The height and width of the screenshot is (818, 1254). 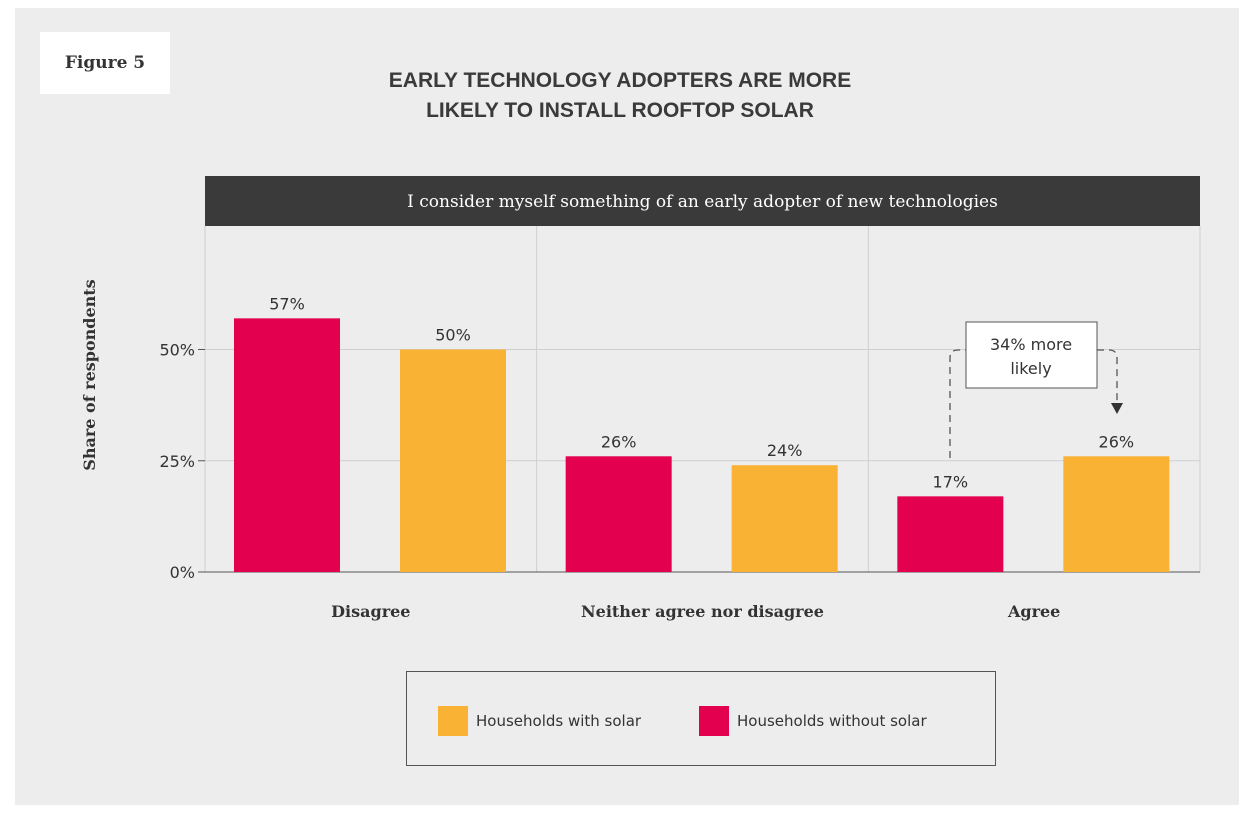 What do you see at coordinates (453, 721) in the screenshot?
I see `legend-swatch-with-solar` at bounding box center [453, 721].